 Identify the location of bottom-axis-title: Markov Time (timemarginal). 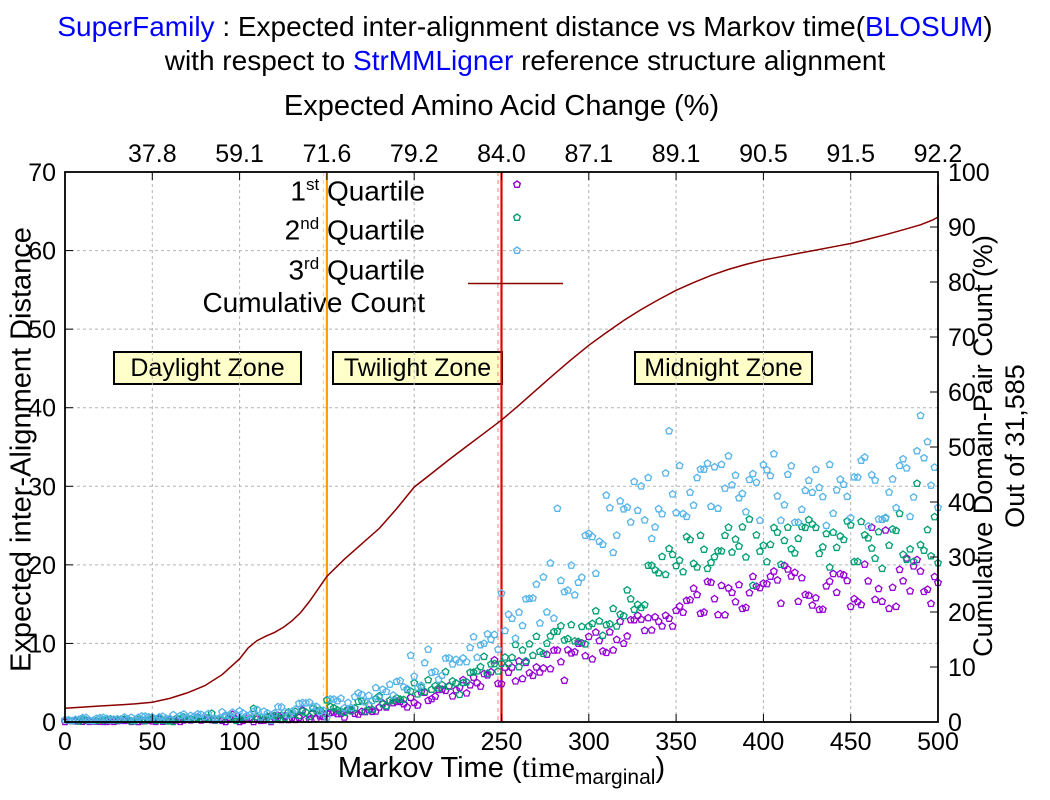
(501, 770).